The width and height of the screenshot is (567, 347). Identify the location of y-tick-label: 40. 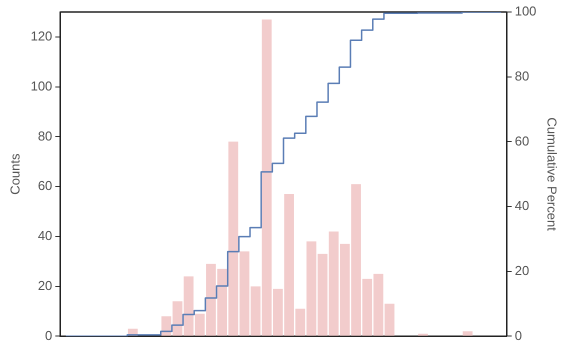
(45, 236).